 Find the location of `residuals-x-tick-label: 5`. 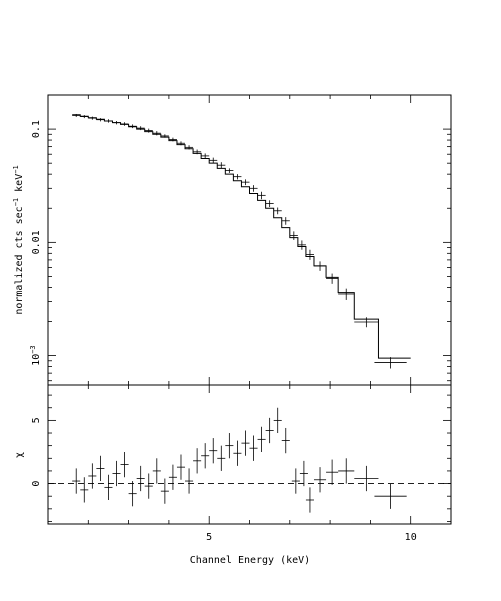

residuals-x-tick-label: 5 is located at coordinates (209, 537).